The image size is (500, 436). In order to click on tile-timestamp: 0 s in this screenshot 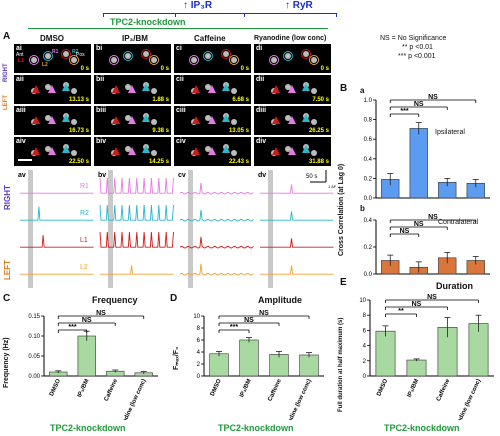, I will do `click(324, 69)`.